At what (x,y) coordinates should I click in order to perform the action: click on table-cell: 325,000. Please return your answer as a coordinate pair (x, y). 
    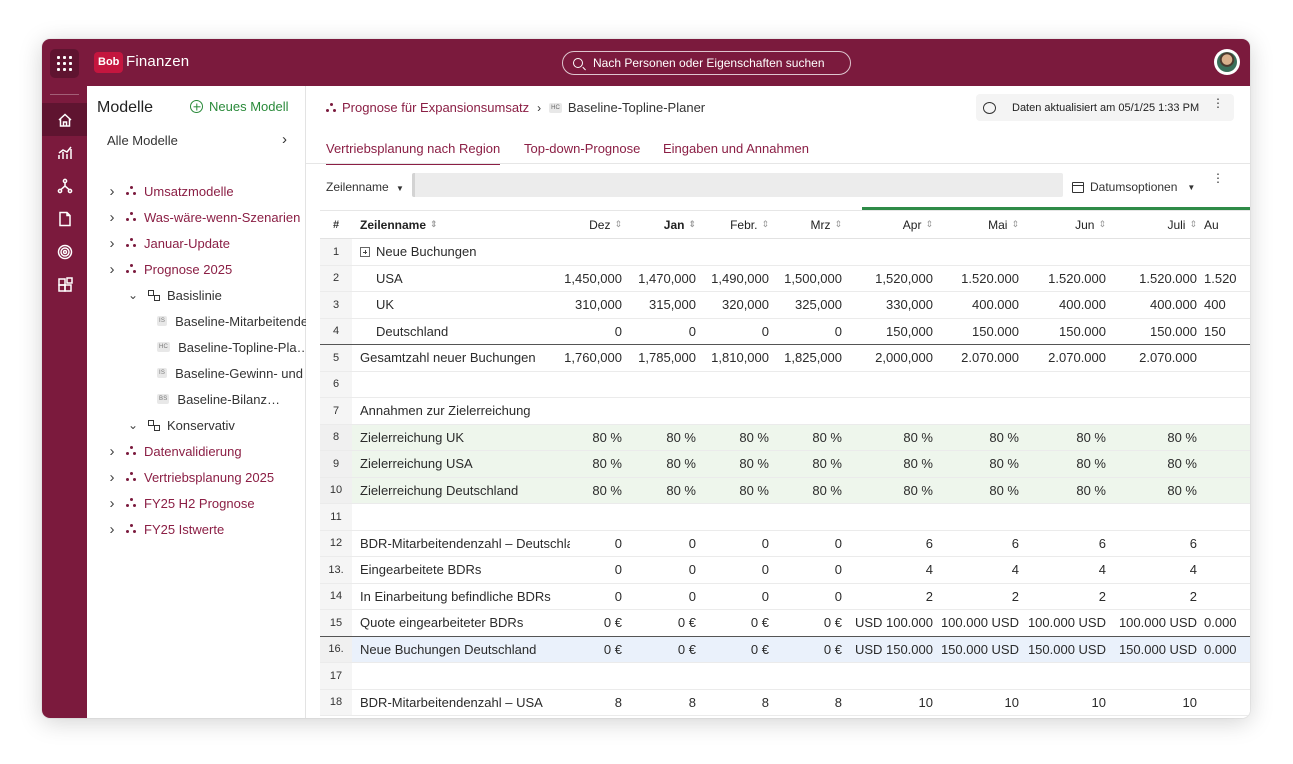
    Looking at the image, I should click on (818, 305).